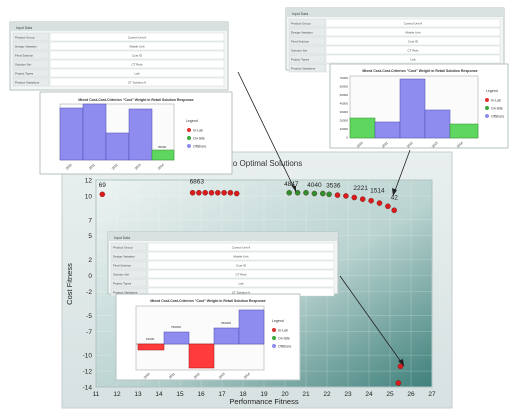  Describe the element at coordinates (369, 394) in the screenshot. I see `x-tick-label: 24` at that location.